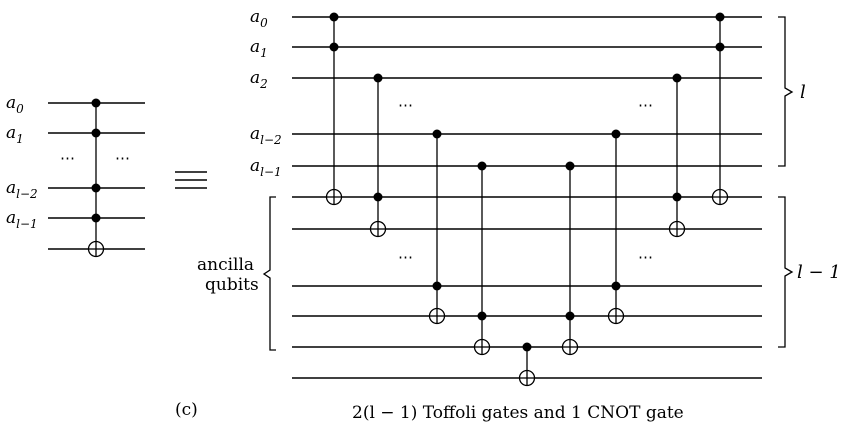 This screenshot has width=850, height=433. Describe the element at coordinates (232, 285) in the screenshot. I see `ancilla-label: qubits` at that location.